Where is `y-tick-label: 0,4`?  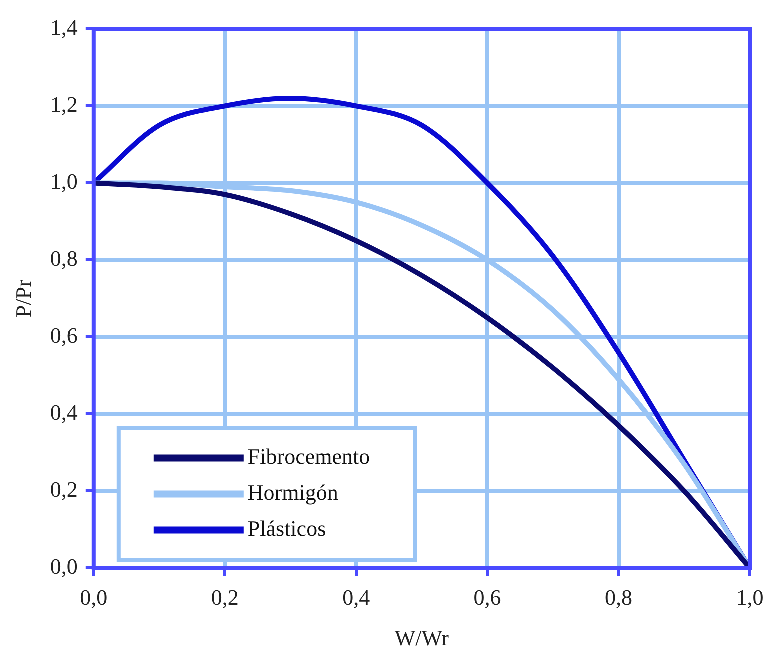
y-tick-label: 0,4 is located at coordinates (64, 412).